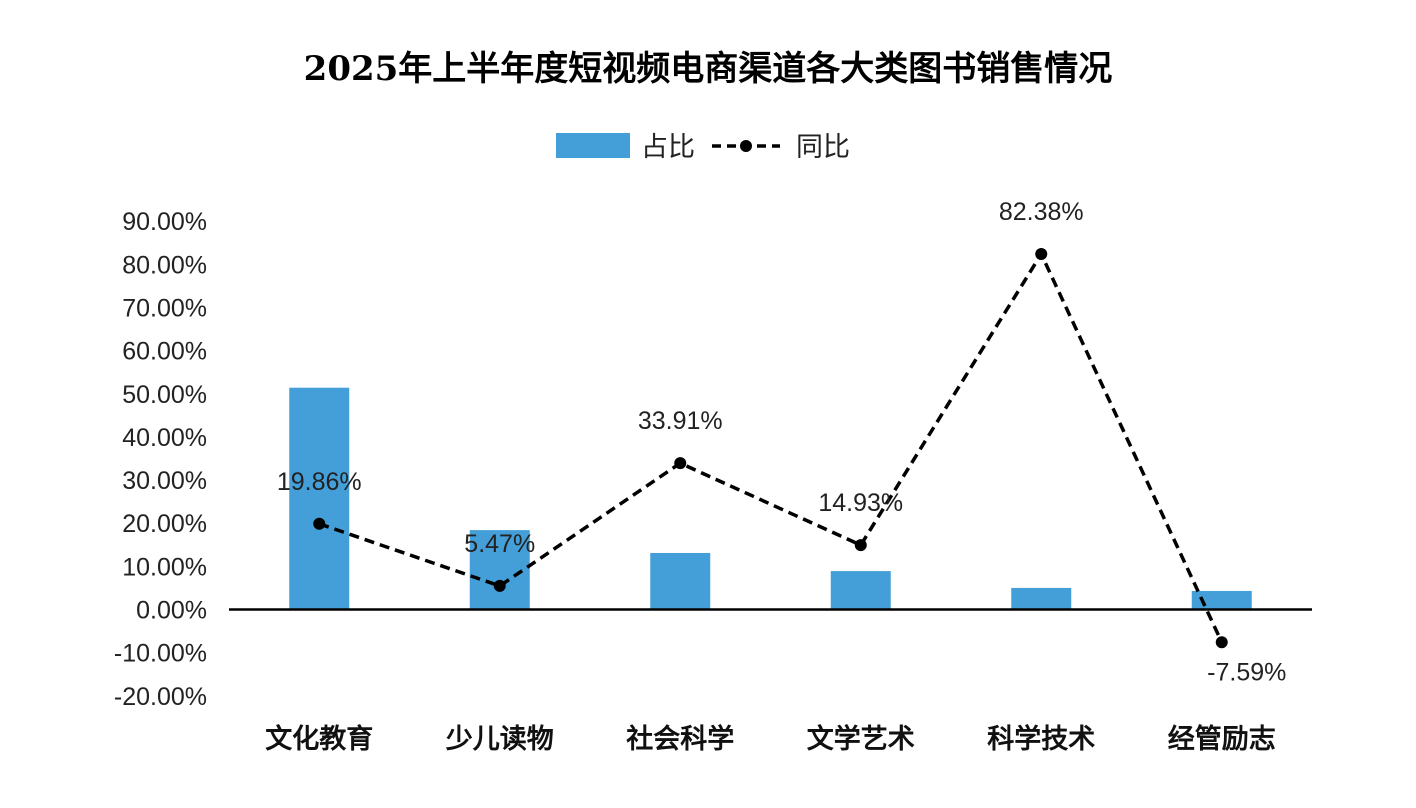 The height and width of the screenshot is (808, 1416). I want to click on data-label: 19.86%, so click(319, 482).